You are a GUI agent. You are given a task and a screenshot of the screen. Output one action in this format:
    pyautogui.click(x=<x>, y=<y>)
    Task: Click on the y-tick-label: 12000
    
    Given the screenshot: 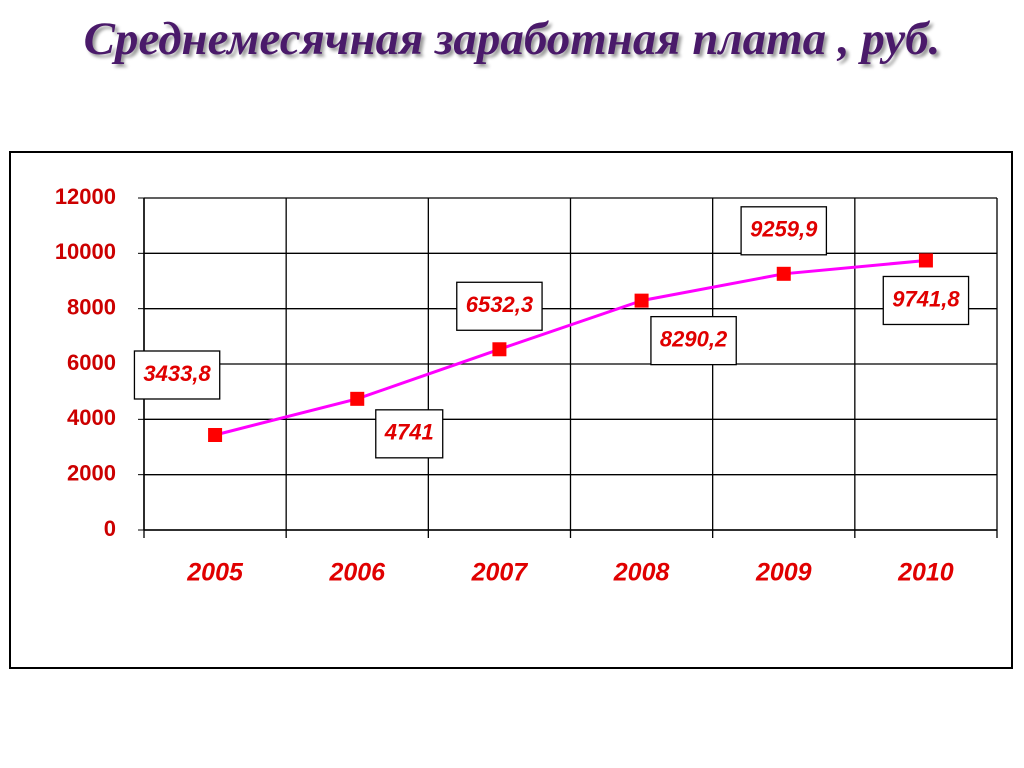 What is the action you would take?
    pyautogui.click(x=85, y=196)
    